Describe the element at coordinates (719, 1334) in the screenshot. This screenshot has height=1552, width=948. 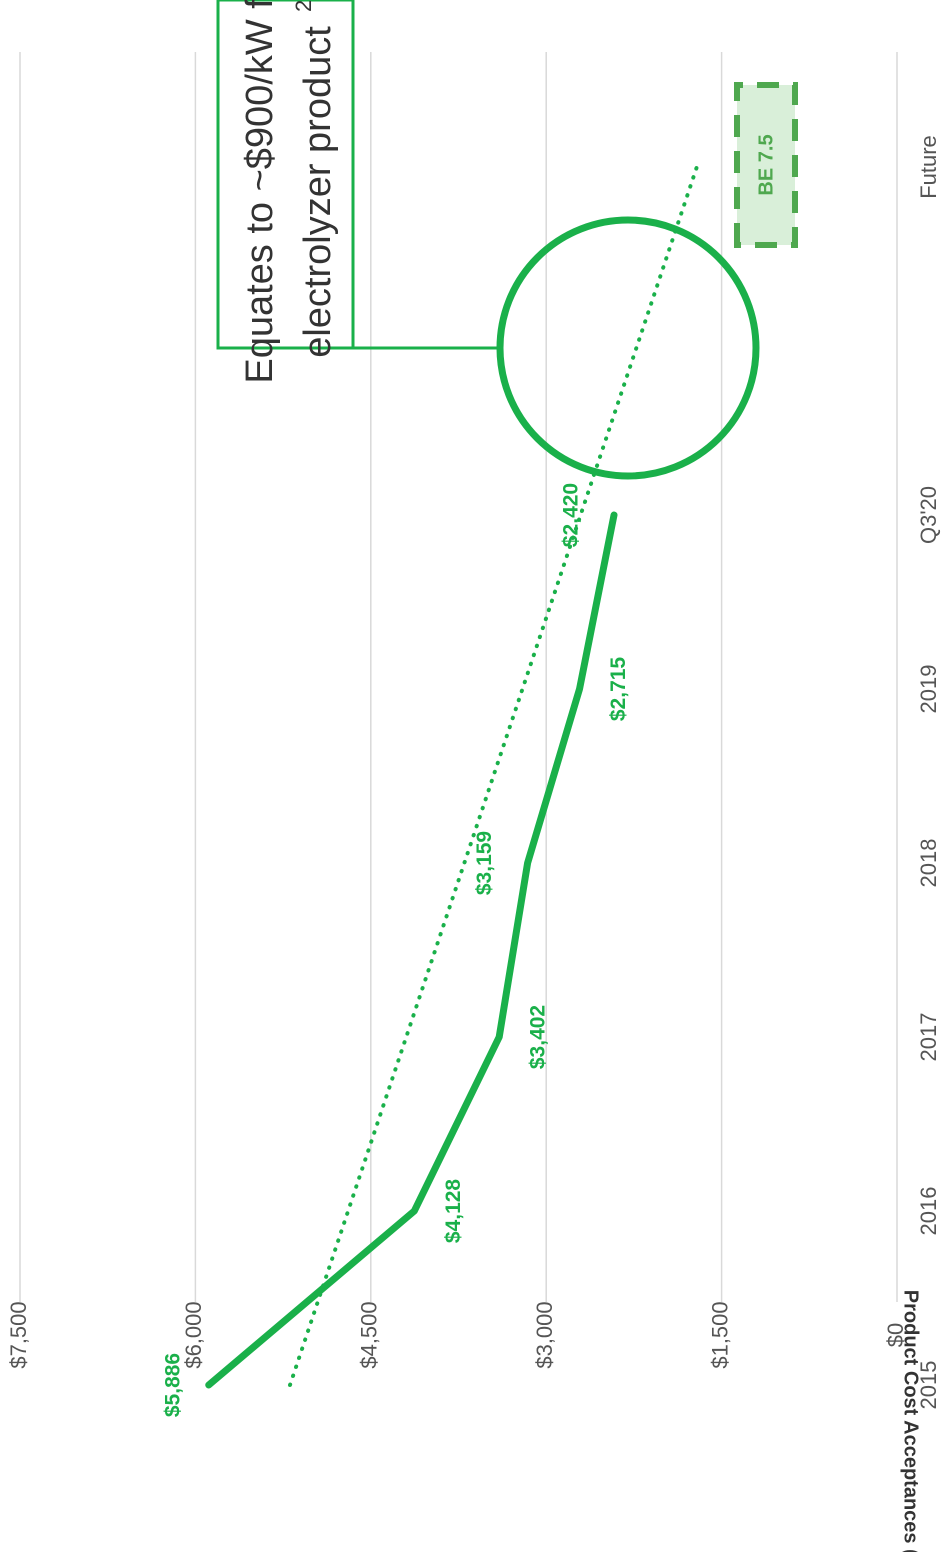
I see `y-tick-label: $1,500` at that location.